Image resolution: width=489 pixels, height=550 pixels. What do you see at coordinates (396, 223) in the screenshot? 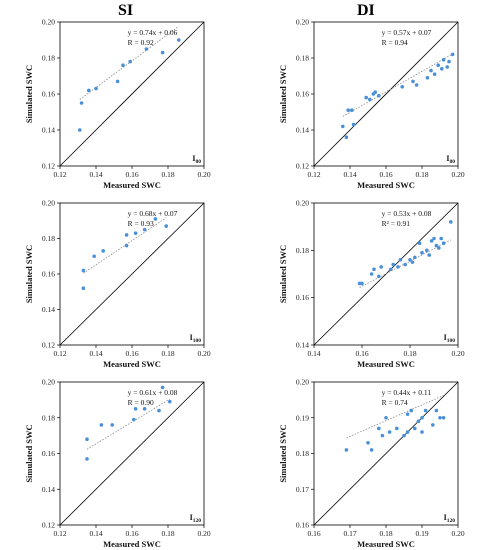
I see `correlation-label: R² = 0.91` at bounding box center [396, 223].